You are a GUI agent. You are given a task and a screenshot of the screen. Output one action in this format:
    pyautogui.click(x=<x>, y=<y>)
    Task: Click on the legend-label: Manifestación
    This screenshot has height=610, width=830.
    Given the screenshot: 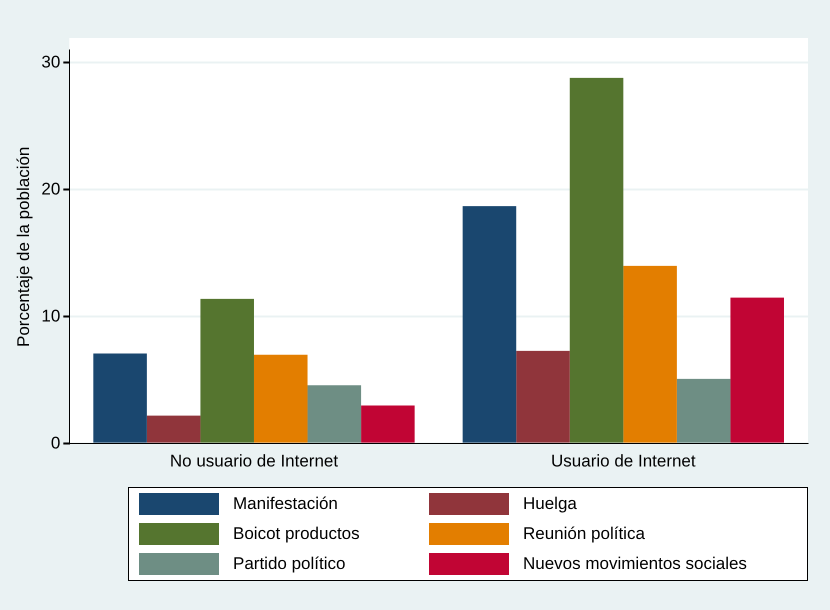 What is the action you would take?
    pyautogui.click(x=285, y=504)
    